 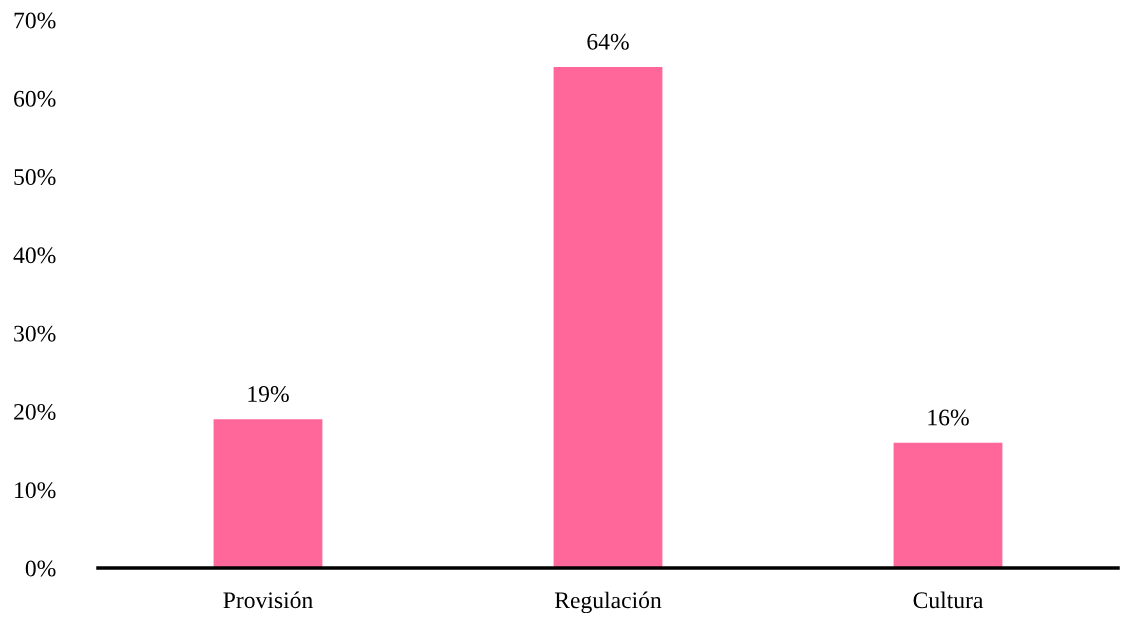 I want to click on data-label: 64%, so click(x=608, y=41).